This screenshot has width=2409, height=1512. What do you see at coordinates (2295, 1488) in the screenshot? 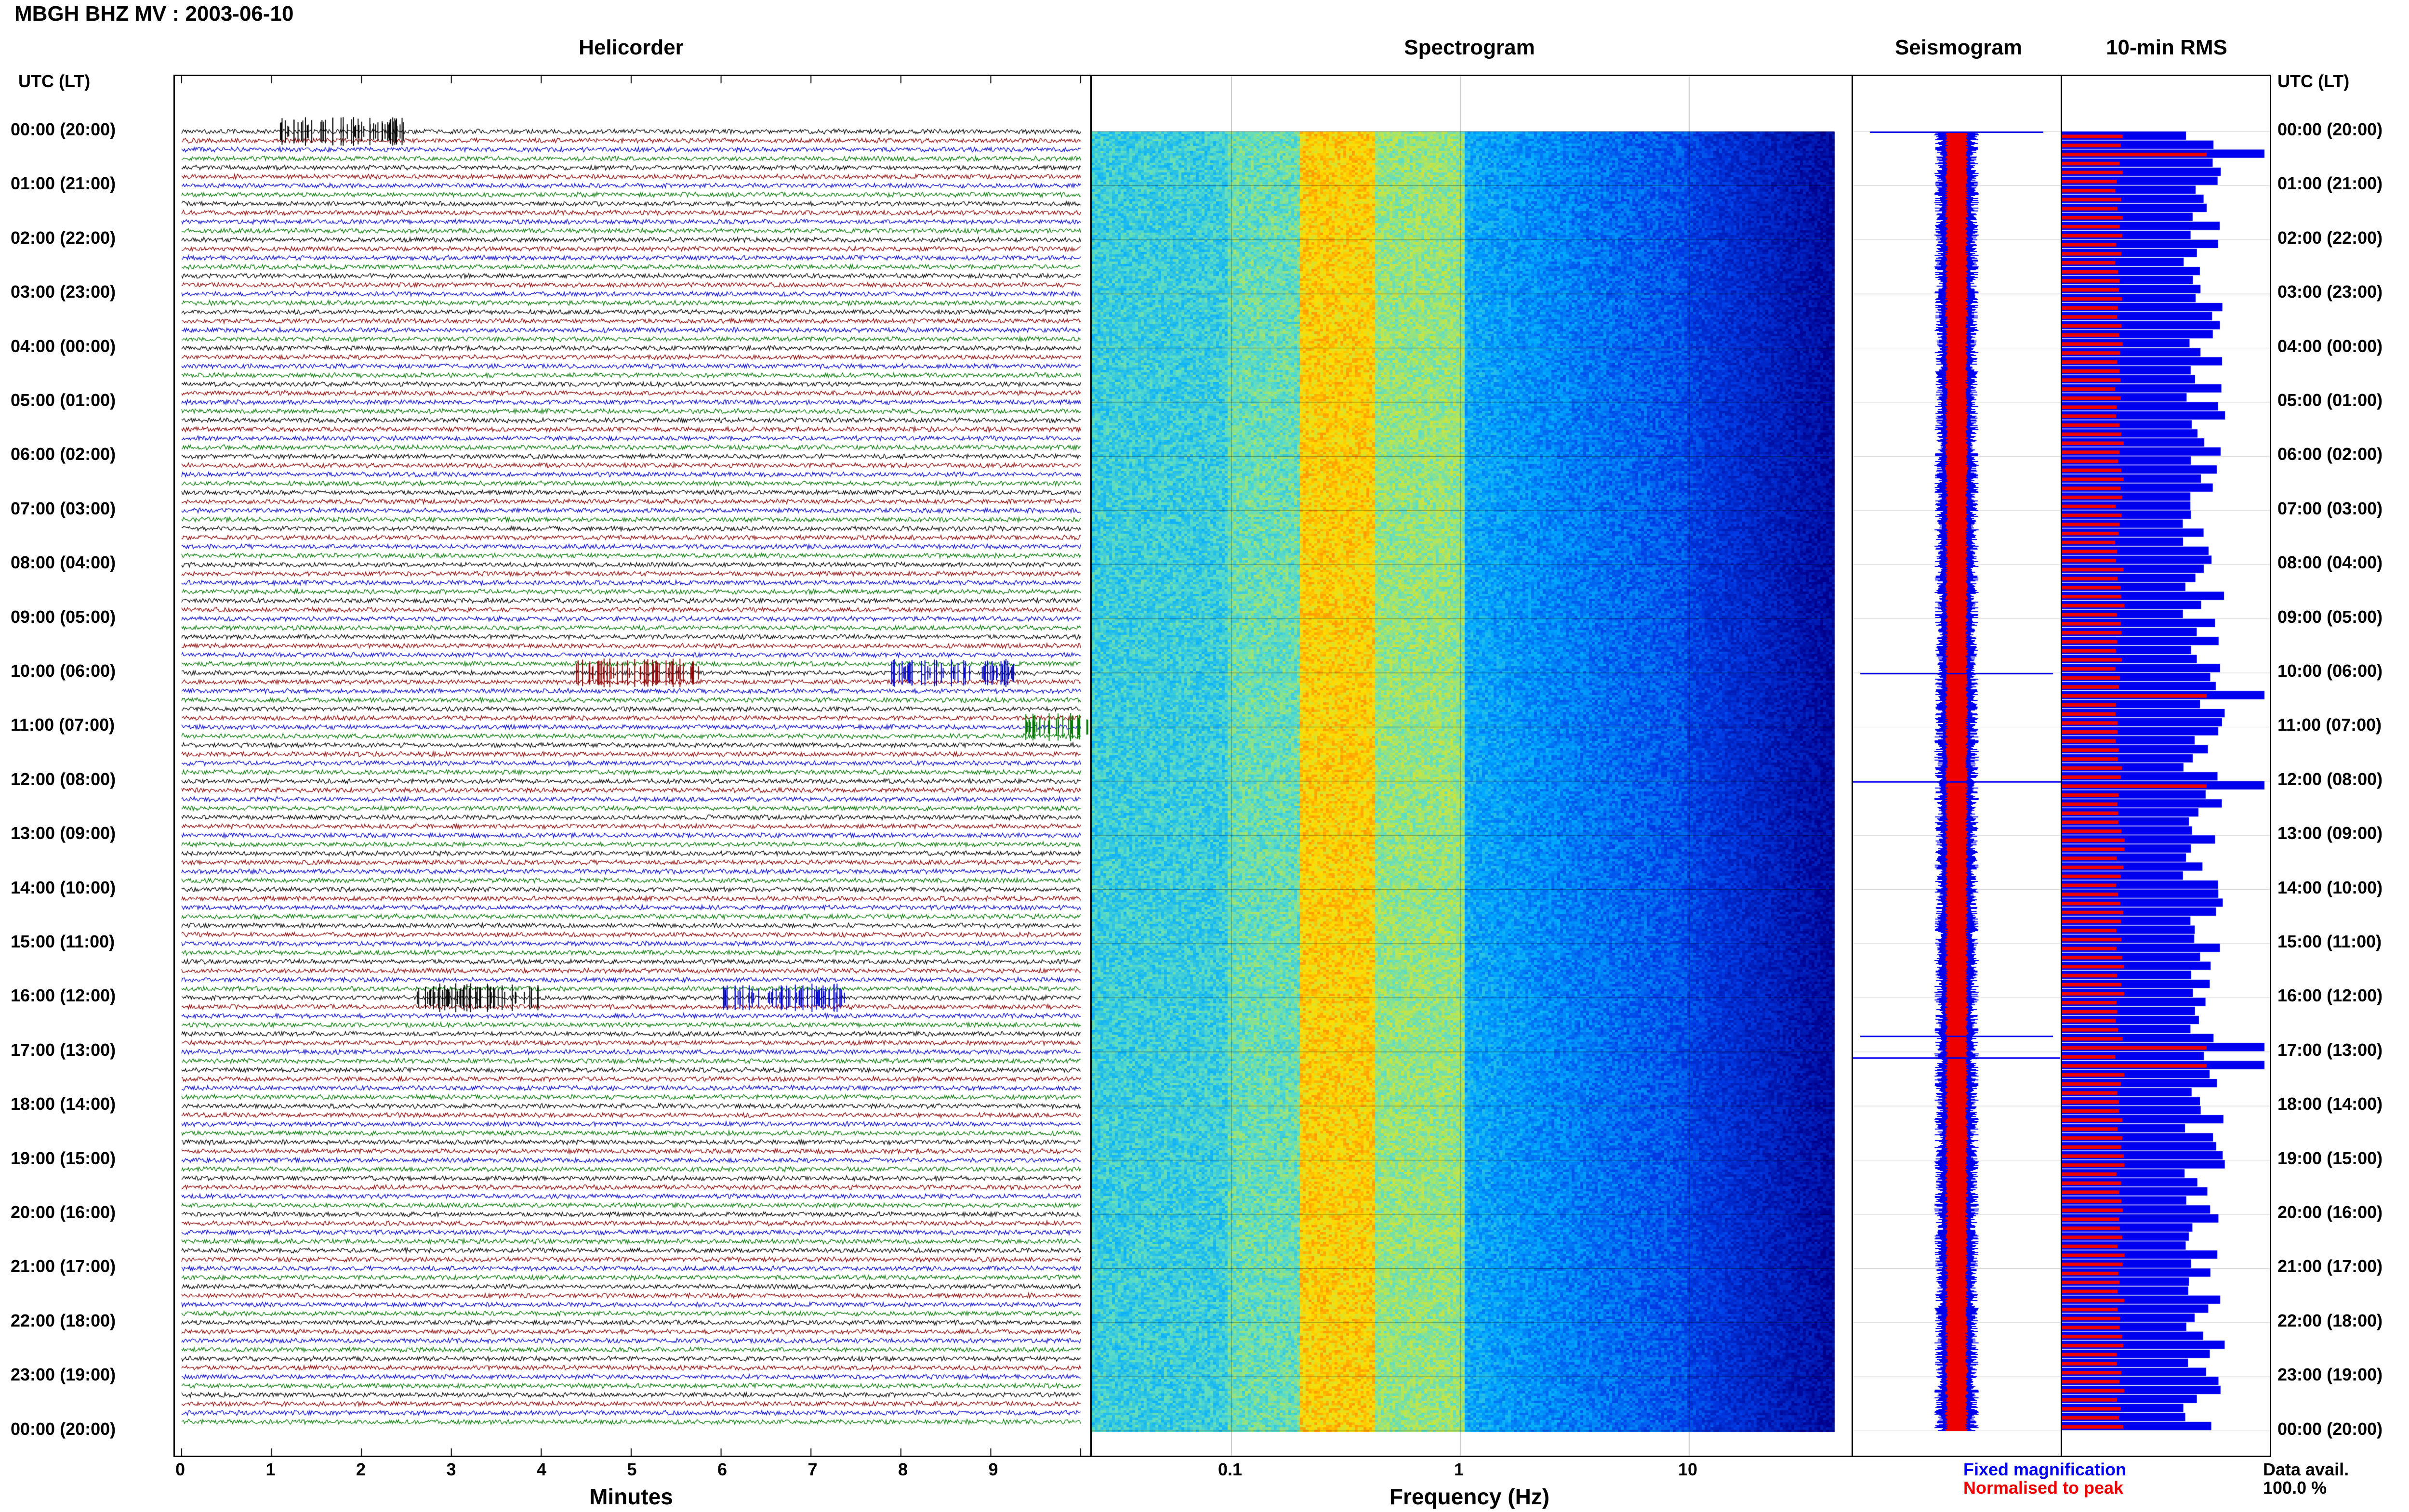
I see `data-avail-value: 100.0 %` at bounding box center [2295, 1488].